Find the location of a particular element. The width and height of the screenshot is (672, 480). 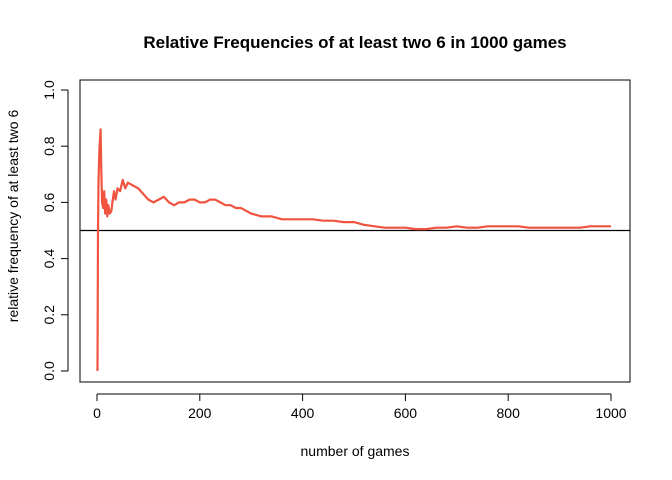

x-tick-label: 800 is located at coordinates (509, 413).